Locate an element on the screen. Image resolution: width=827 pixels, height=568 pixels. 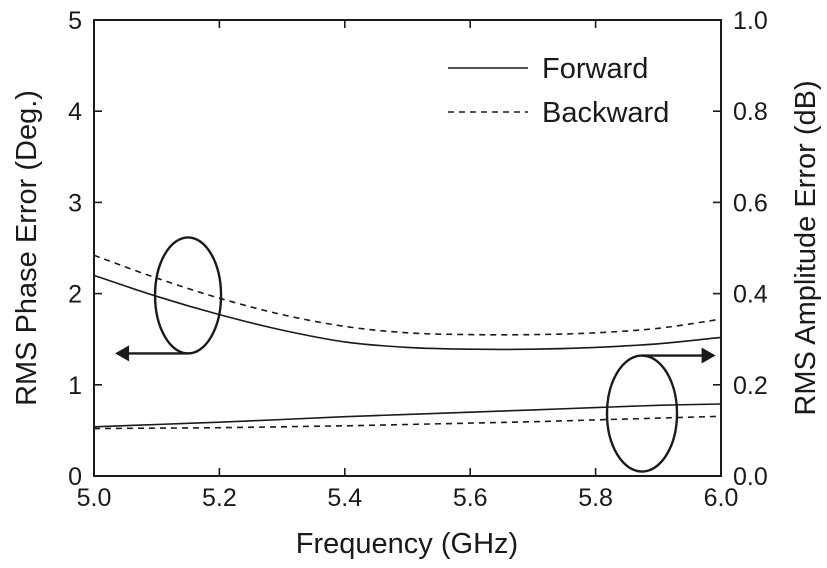
x-axis-title: Frequency (GHz) is located at coordinates (407, 544).